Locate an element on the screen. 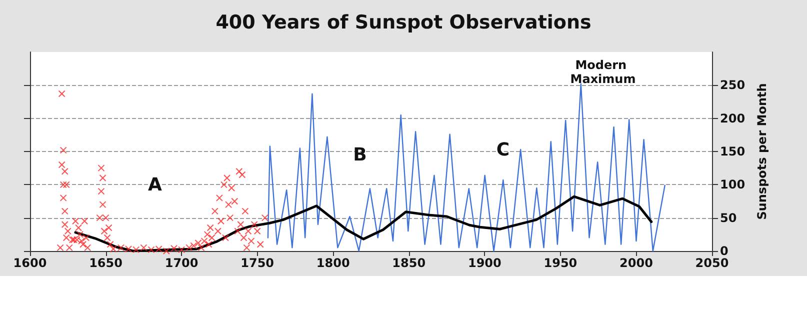 The height and width of the screenshot is (325, 807). x-tick-label: 1750 is located at coordinates (257, 263).